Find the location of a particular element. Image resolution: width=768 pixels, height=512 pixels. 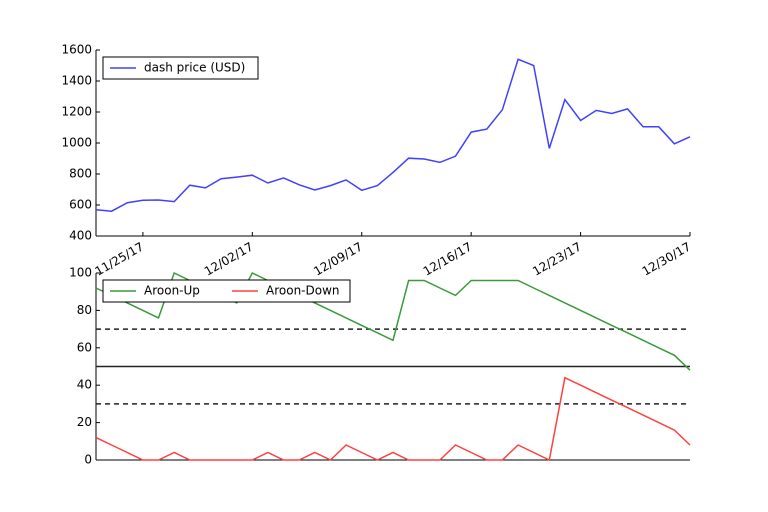

y-tick-label: 1200 is located at coordinates (76, 112).